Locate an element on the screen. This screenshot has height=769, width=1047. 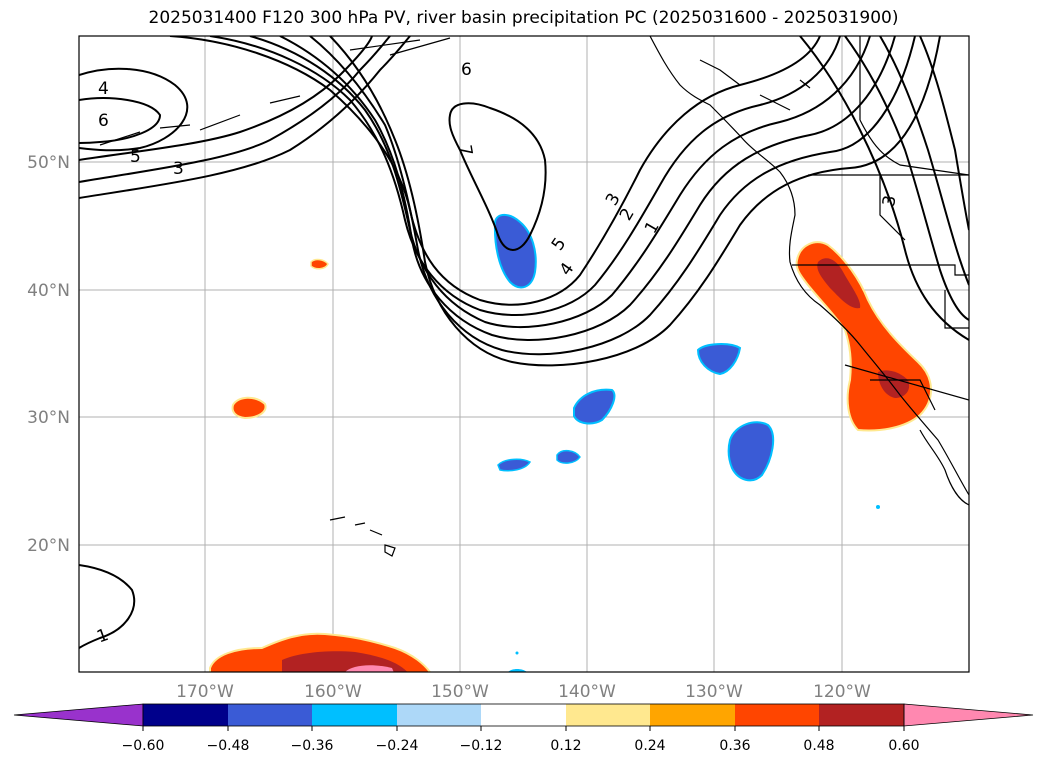
contour-label: 7 is located at coordinates (465, 150).